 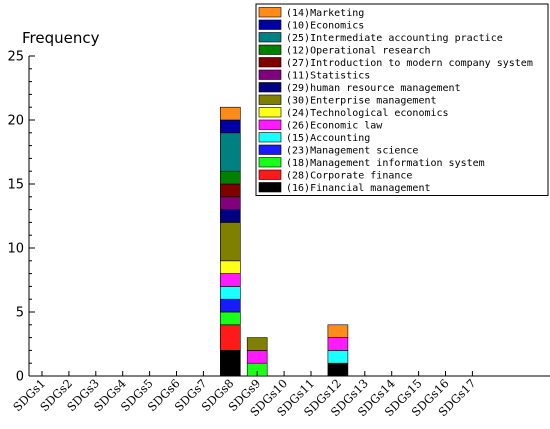 What do you see at coordinates (284, 241) in the screenshot?
I see `bars` at bounding box center [284, 241].